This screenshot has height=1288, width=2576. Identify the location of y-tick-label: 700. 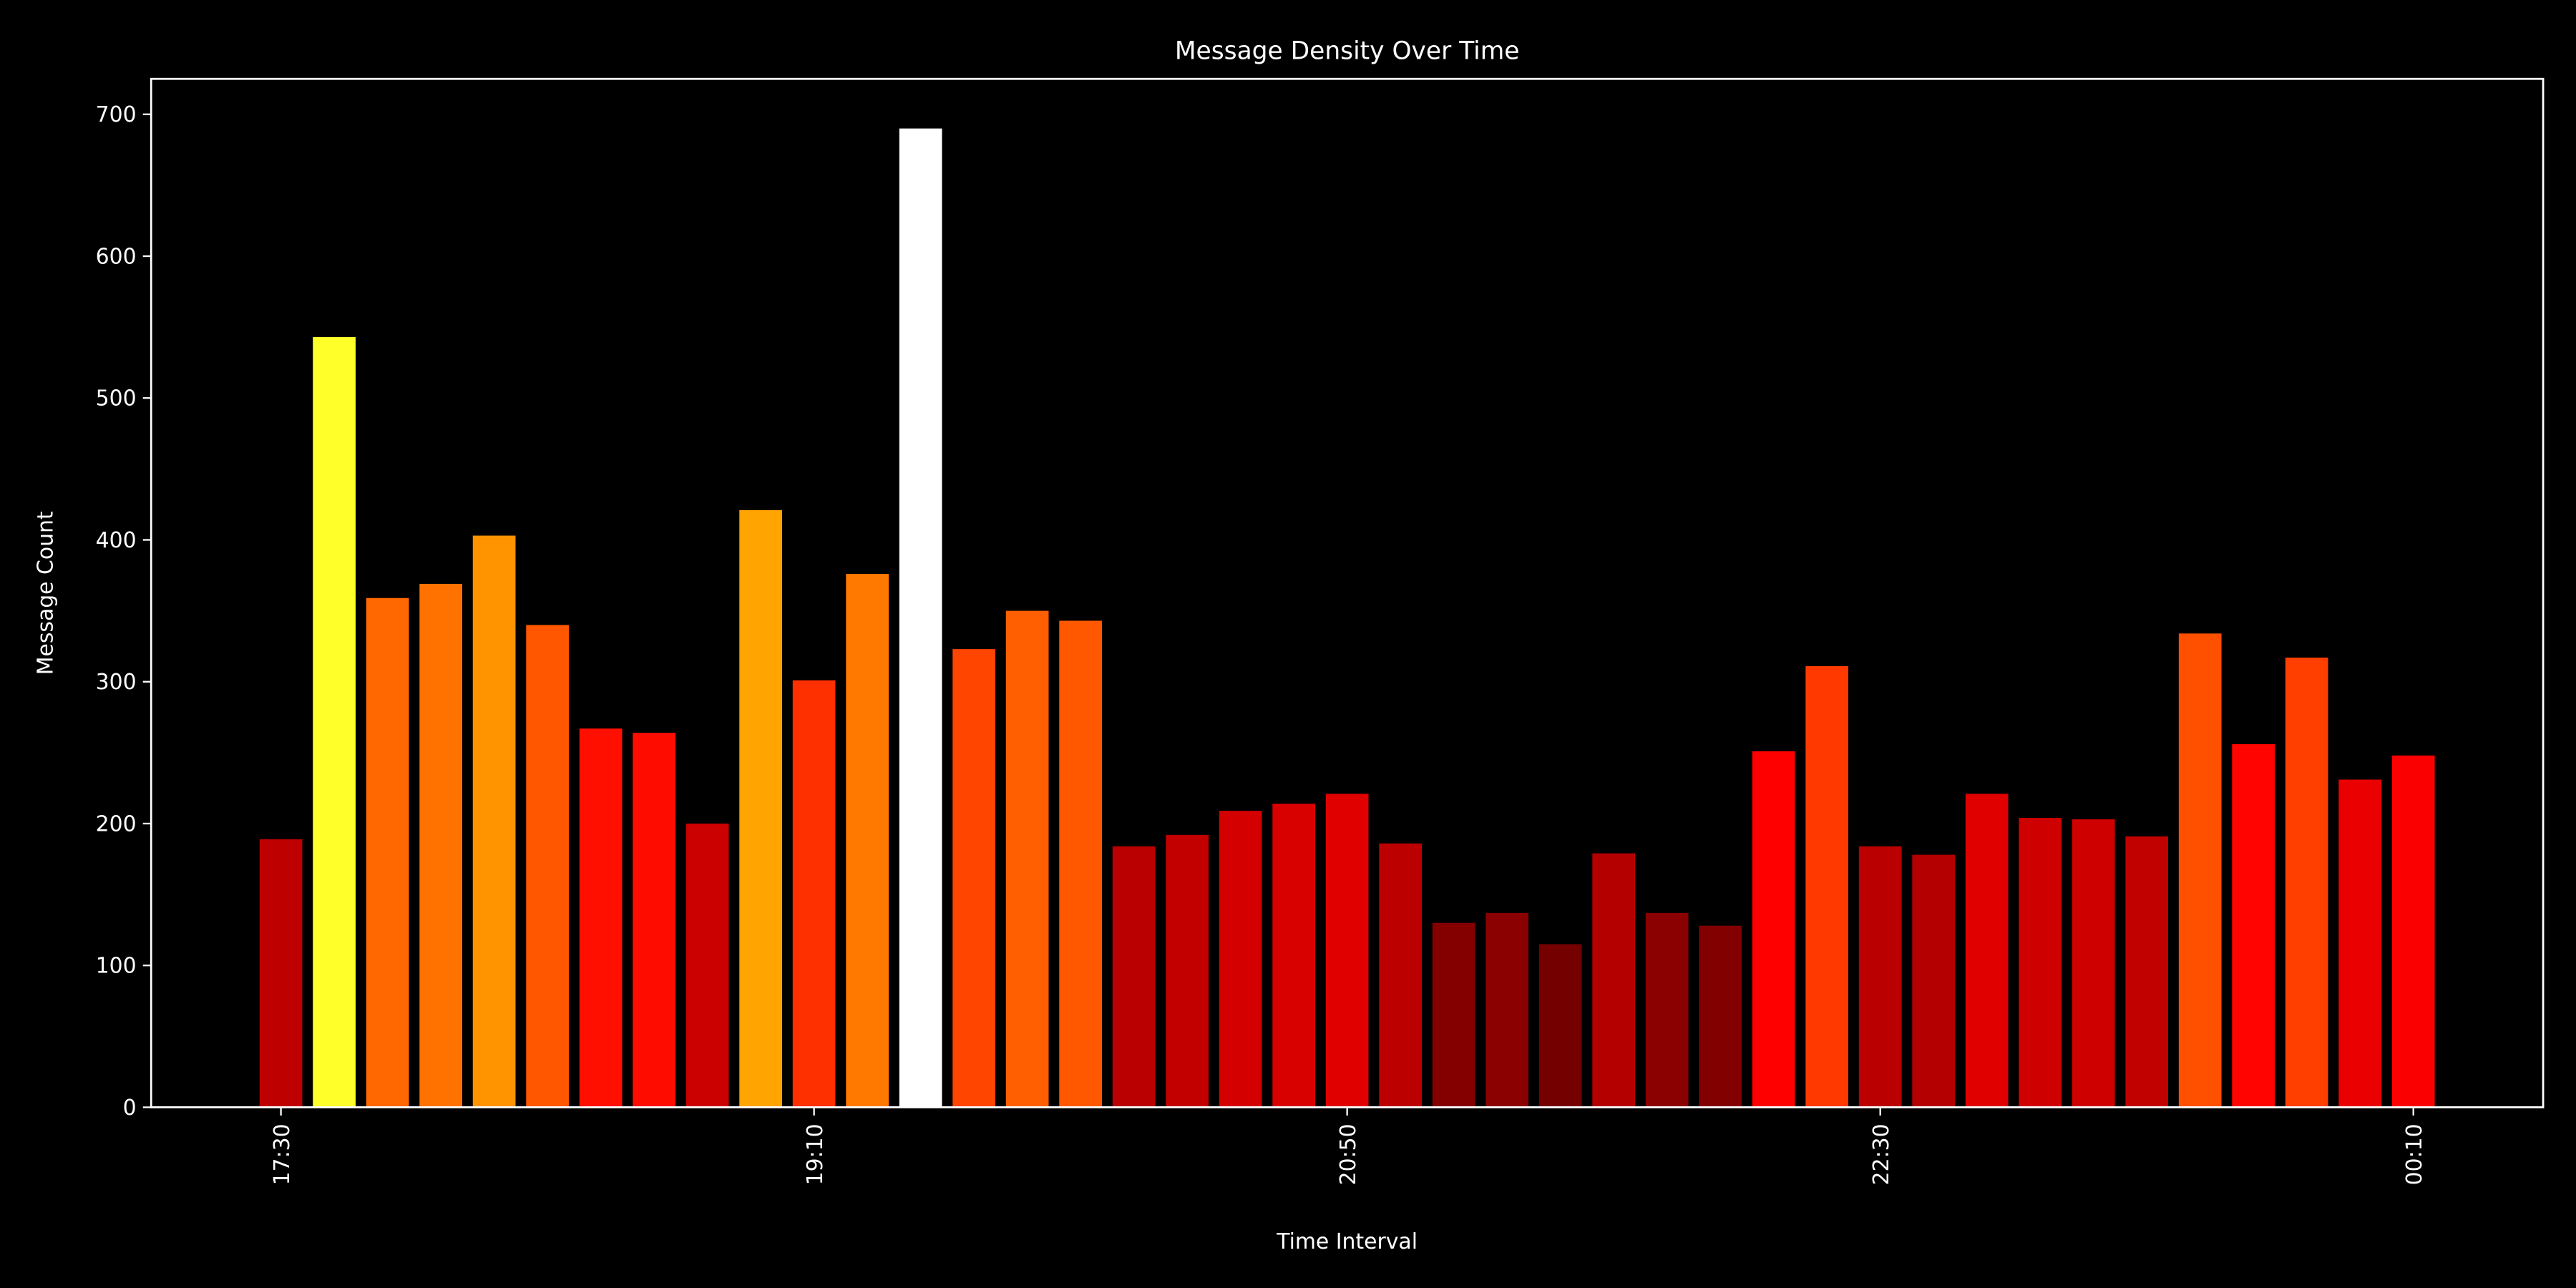
(116, 114).